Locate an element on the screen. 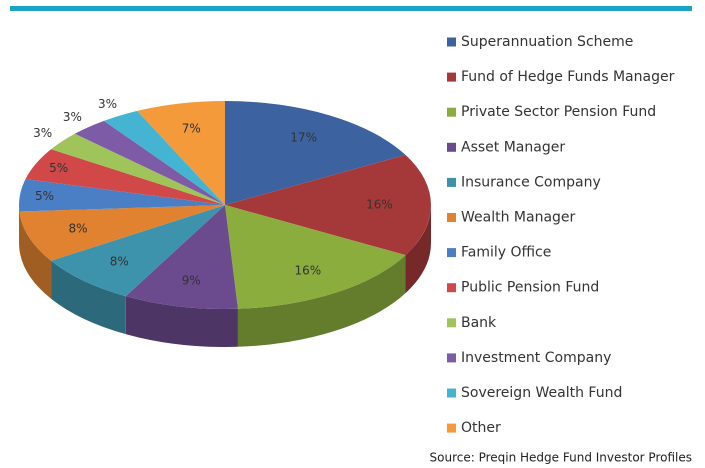 The height and width of the screenshot is (468, 705). data-label: 7% is located at coordinates (191, 128).